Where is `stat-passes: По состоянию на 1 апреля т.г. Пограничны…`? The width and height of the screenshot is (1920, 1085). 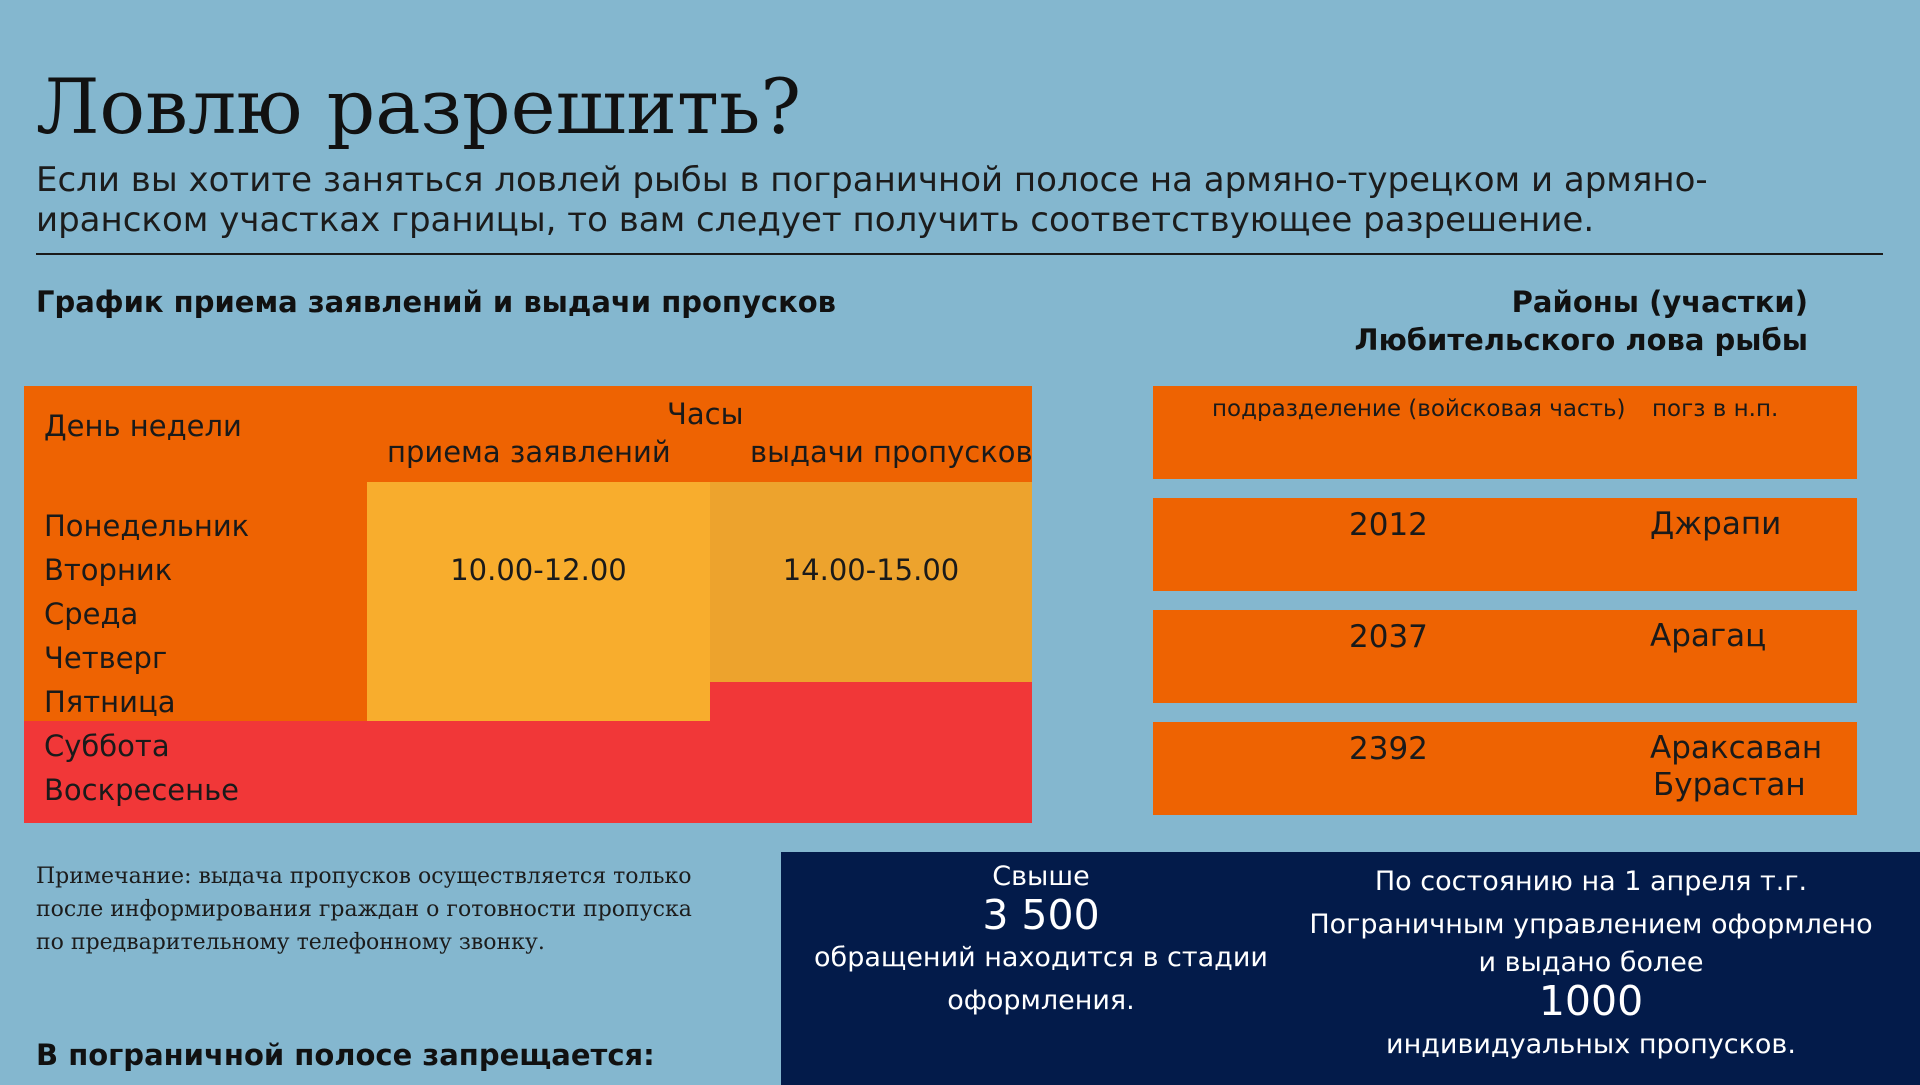 stat-passes: По состоянию на 1 апреля т.г. Пограничны… is located at coordinates (1591, 964).